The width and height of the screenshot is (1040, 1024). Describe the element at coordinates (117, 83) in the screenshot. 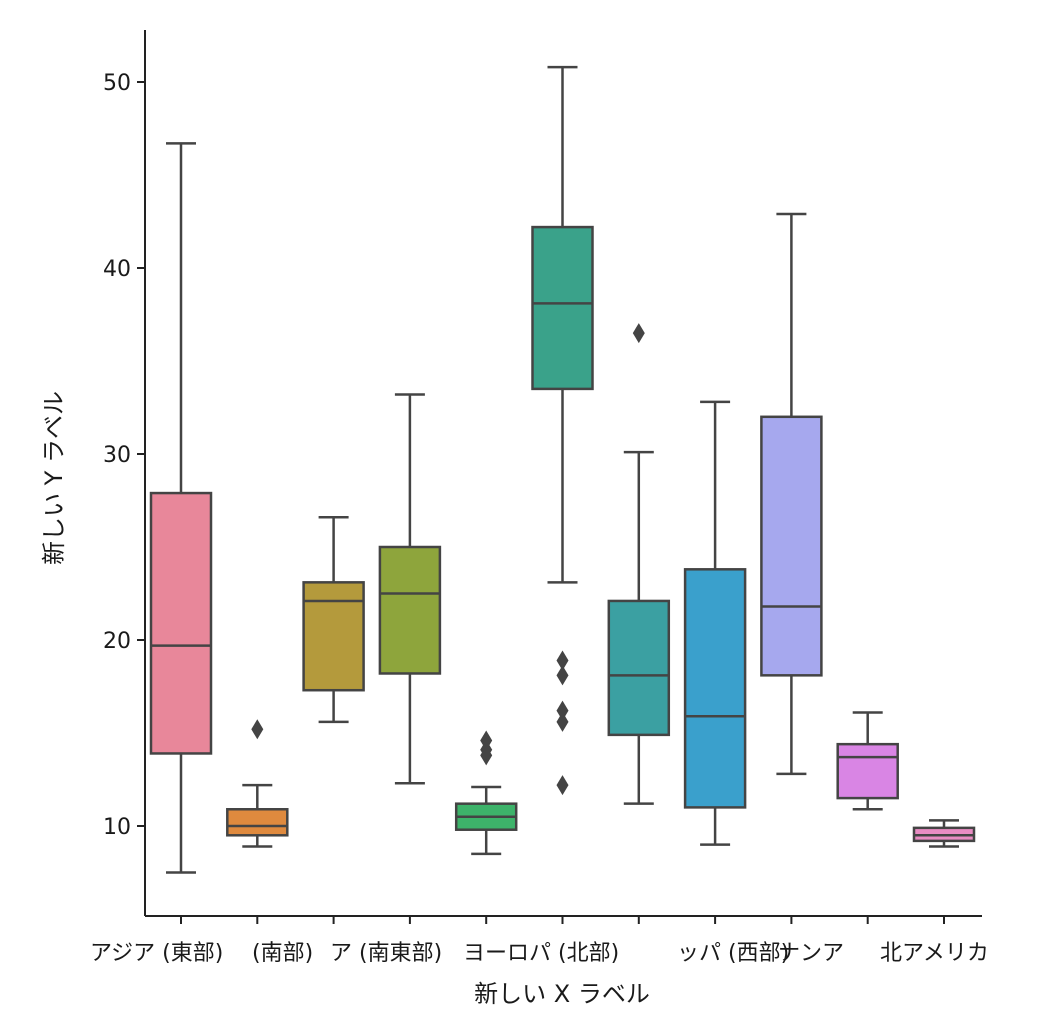

I see `y-tick-label: 50` at that location.